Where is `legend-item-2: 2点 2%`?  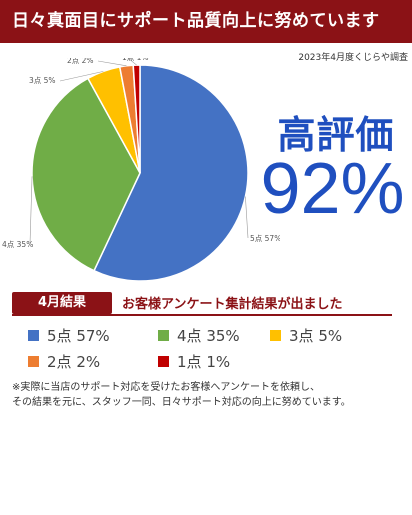 legend-item-2: 2点 2% is located at coordinates (64, 361).